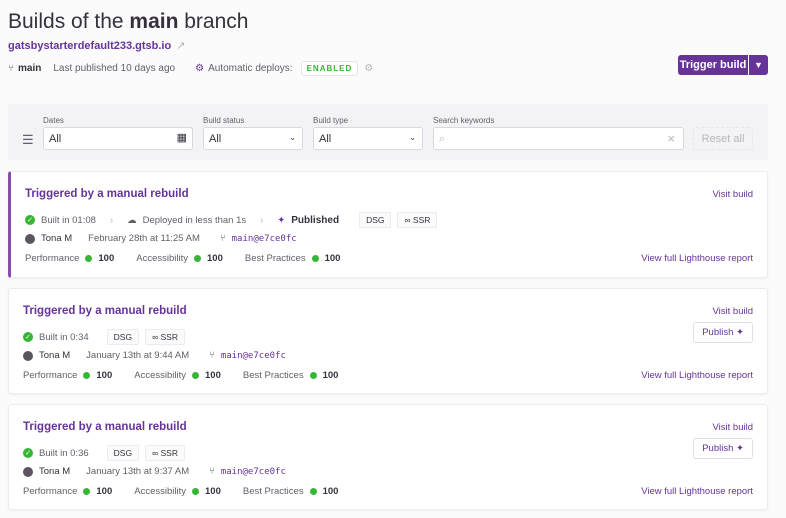 This screenshot has width=786, height=518. What do you see at coordinates (200, 68) in the screenshot?
I see `deploy-icon: ⚙` at bounding box center [200, 68].